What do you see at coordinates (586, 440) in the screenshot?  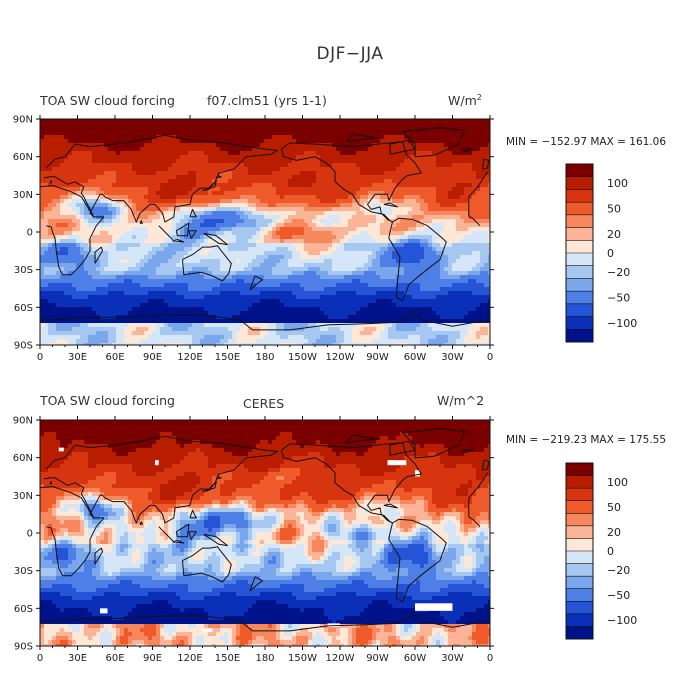 I see `panel2-min-max: MIN = −219.23 MAX = 175.55` at bounding box center [586, 440].